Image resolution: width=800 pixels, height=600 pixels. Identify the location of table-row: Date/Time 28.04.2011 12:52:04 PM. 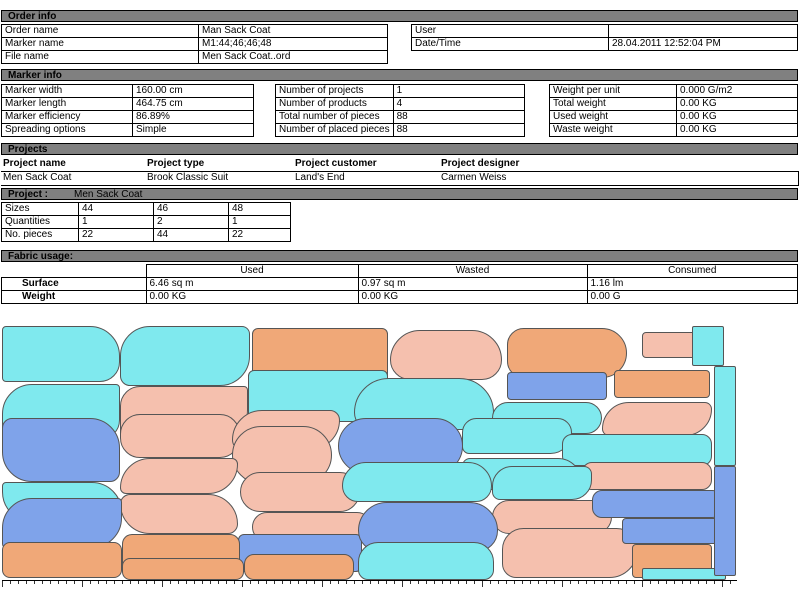
(604, 44).